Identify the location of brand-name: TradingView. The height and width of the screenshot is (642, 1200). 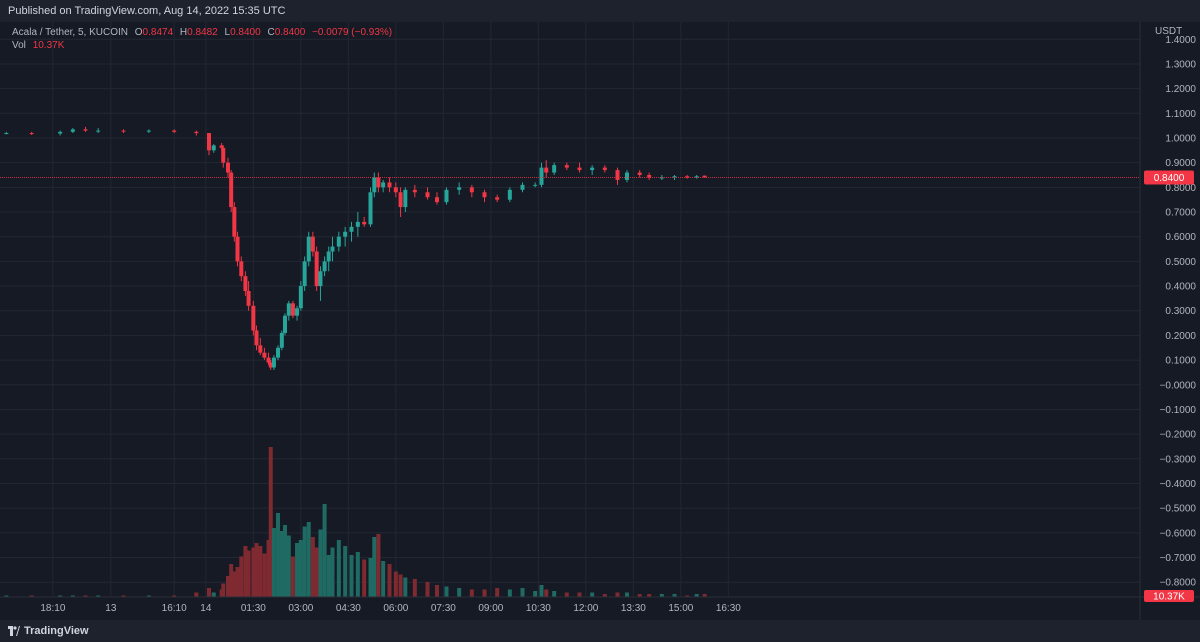
(56, 631).